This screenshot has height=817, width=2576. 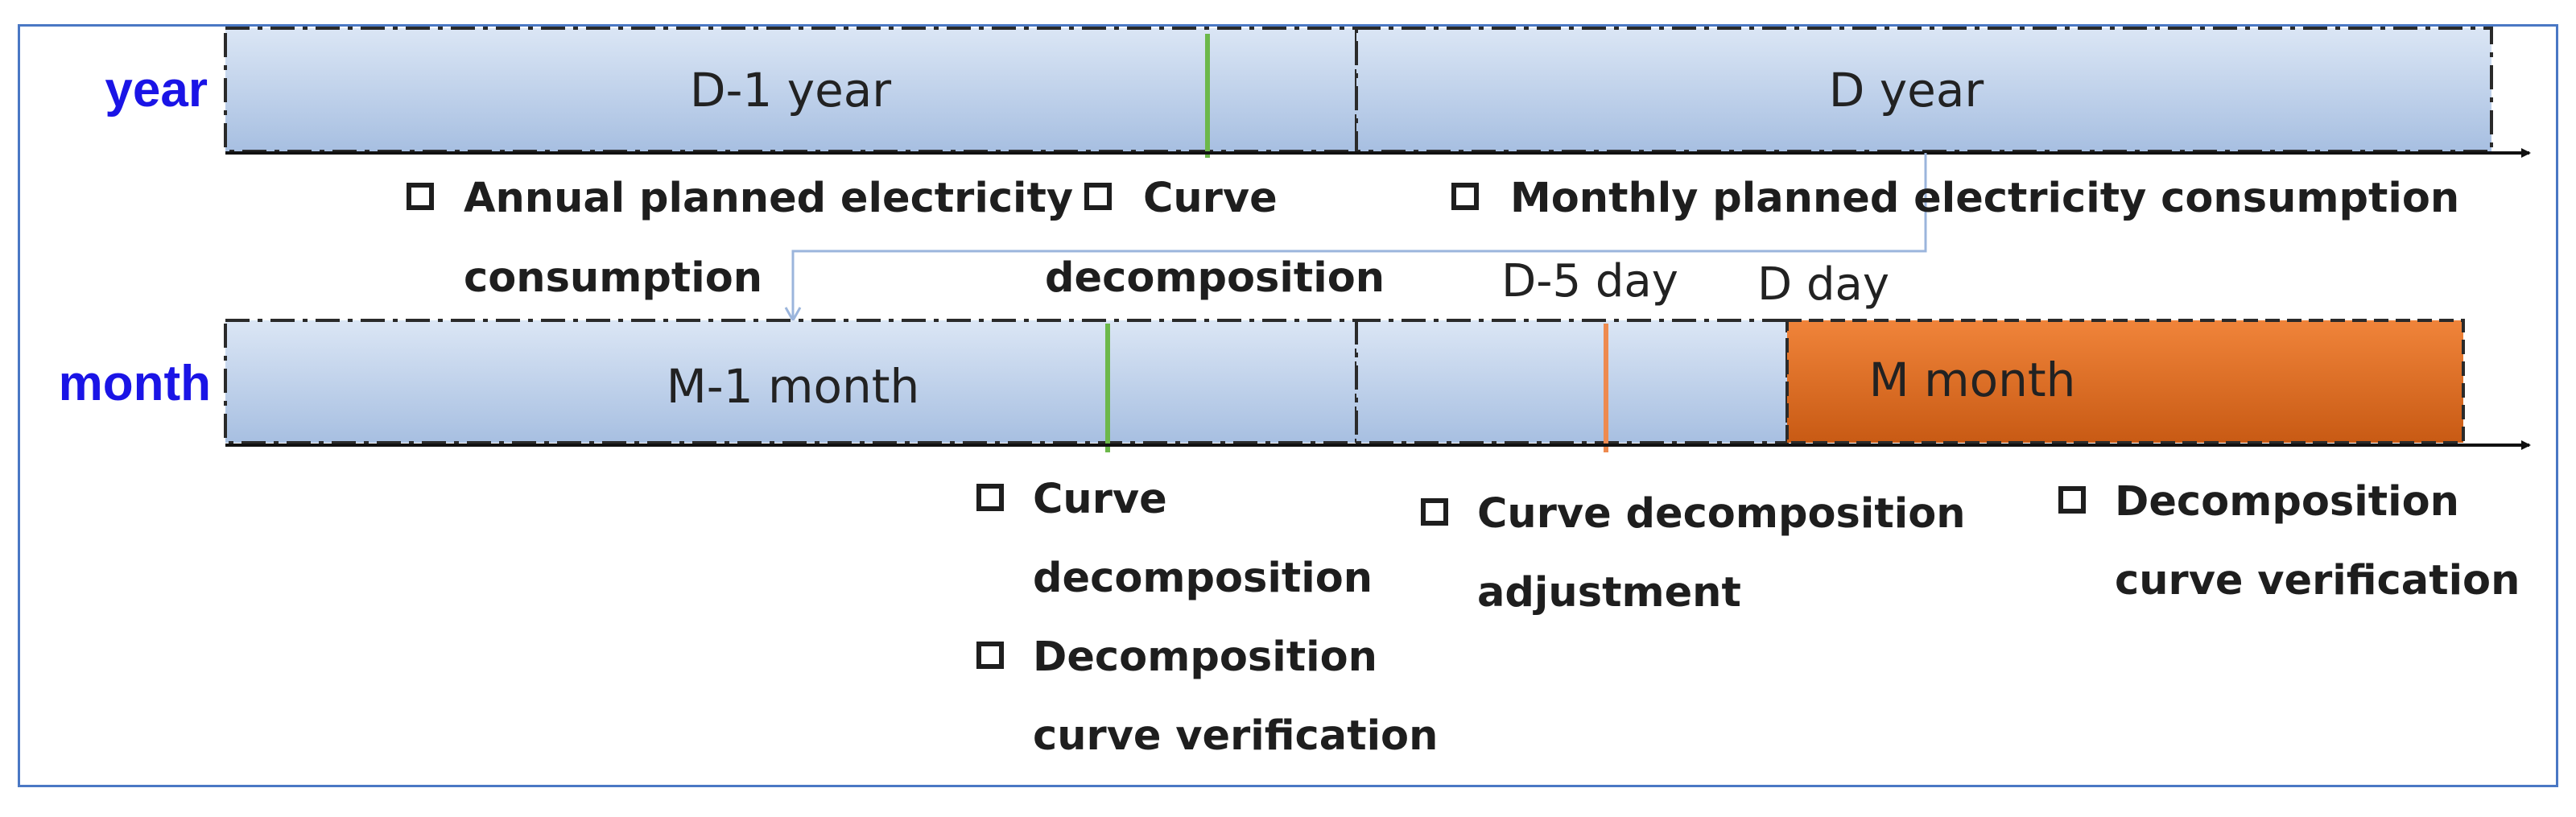 I want to click on period-bar-m-1-month: M-1 month, so click(x=791, y=382).